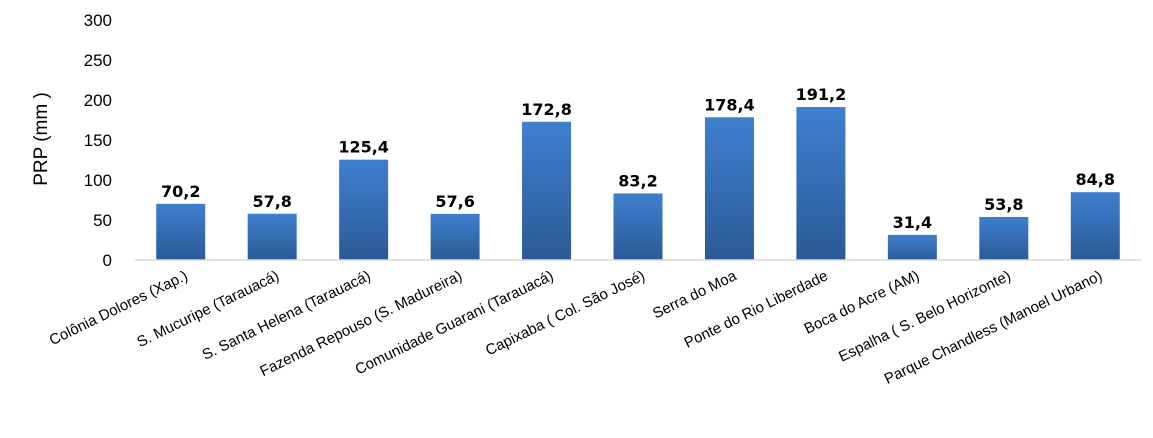  What do you see at coordinates (180, 191) in the screenshot?
I see `data-label: 70,2` at bounding box center [180, 191].